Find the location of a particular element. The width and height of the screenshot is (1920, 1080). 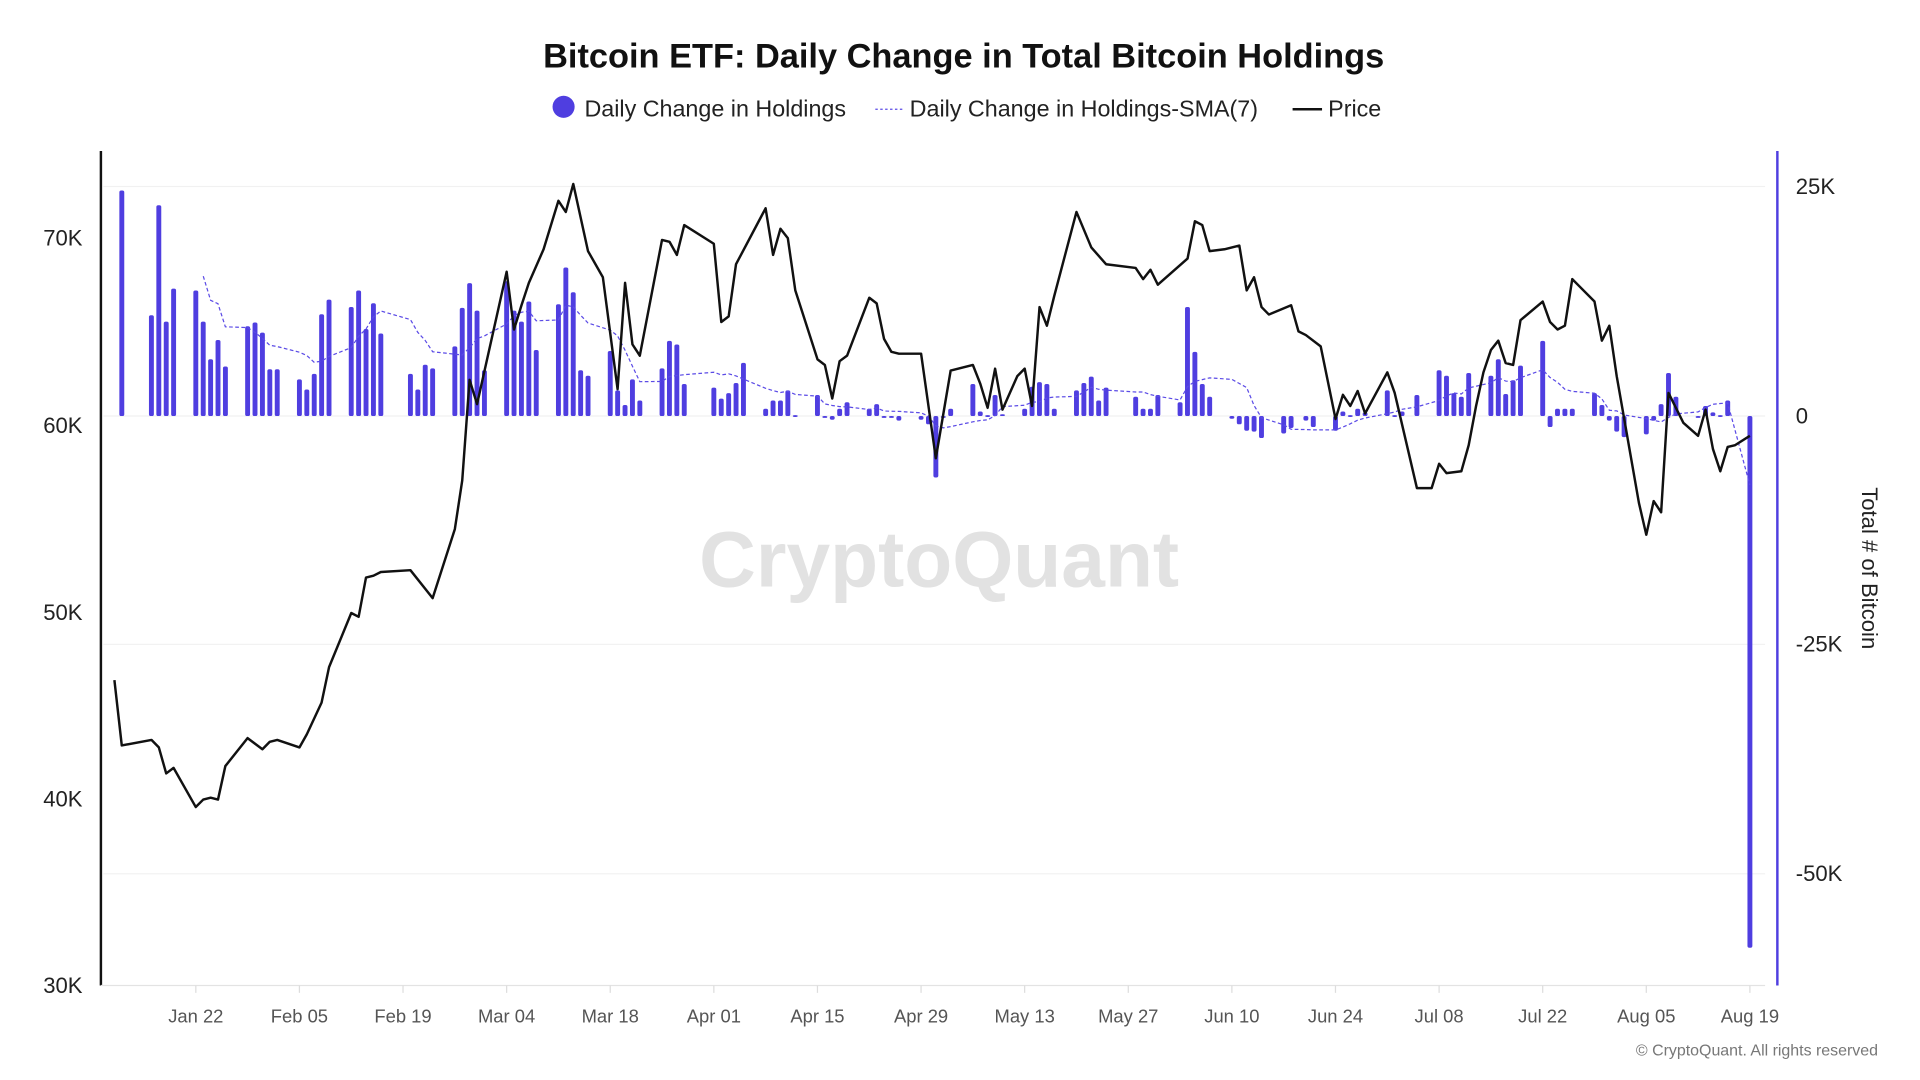

x-tick-label: Apr 29 is located at coordinates (921, 1015).